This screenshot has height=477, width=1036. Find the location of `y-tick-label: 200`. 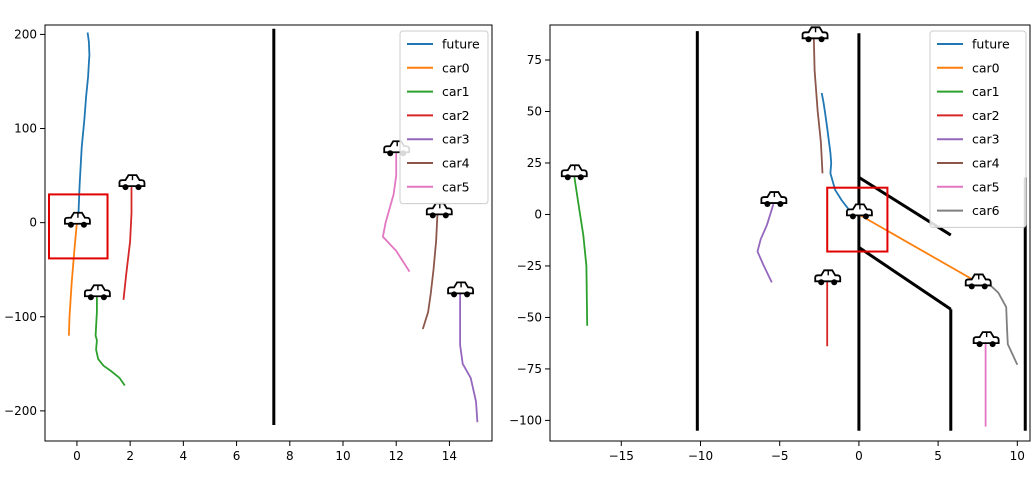

y-tick-label: 200 is located at coordinates (25, 34).